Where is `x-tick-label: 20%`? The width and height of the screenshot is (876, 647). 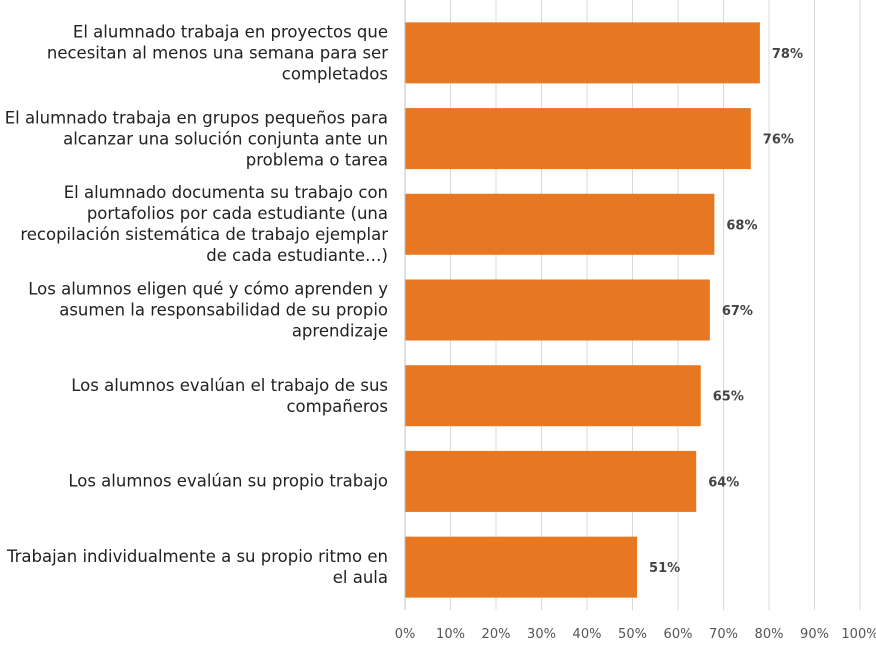 x-tick-label: 20% is located at coordinates (496, 634).